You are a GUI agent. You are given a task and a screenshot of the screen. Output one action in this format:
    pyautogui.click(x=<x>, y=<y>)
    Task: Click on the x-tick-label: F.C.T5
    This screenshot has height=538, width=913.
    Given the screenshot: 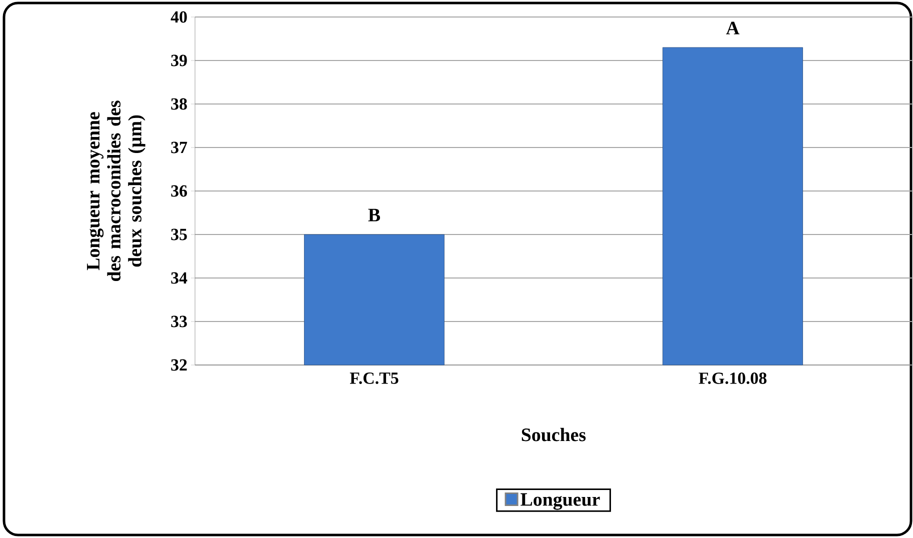 What is the action you would take?
    pyautogui.click(x=374, y=378)
    